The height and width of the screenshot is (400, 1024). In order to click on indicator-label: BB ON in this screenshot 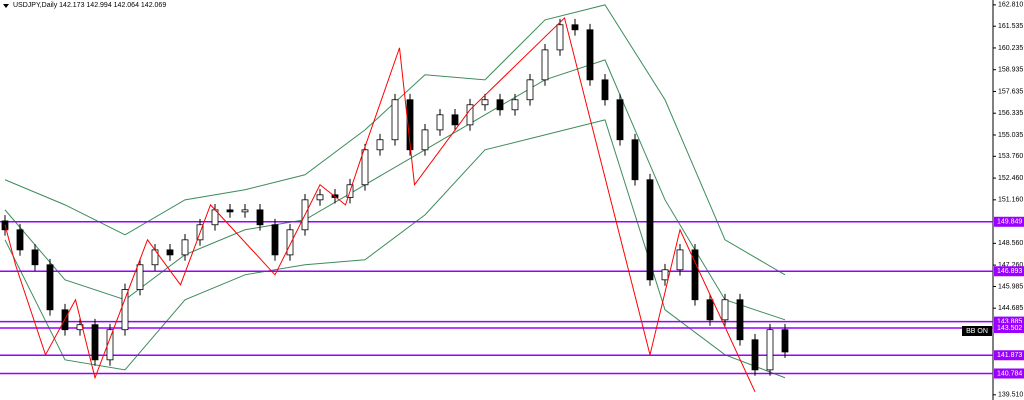, I will do `click(977, 331)`.